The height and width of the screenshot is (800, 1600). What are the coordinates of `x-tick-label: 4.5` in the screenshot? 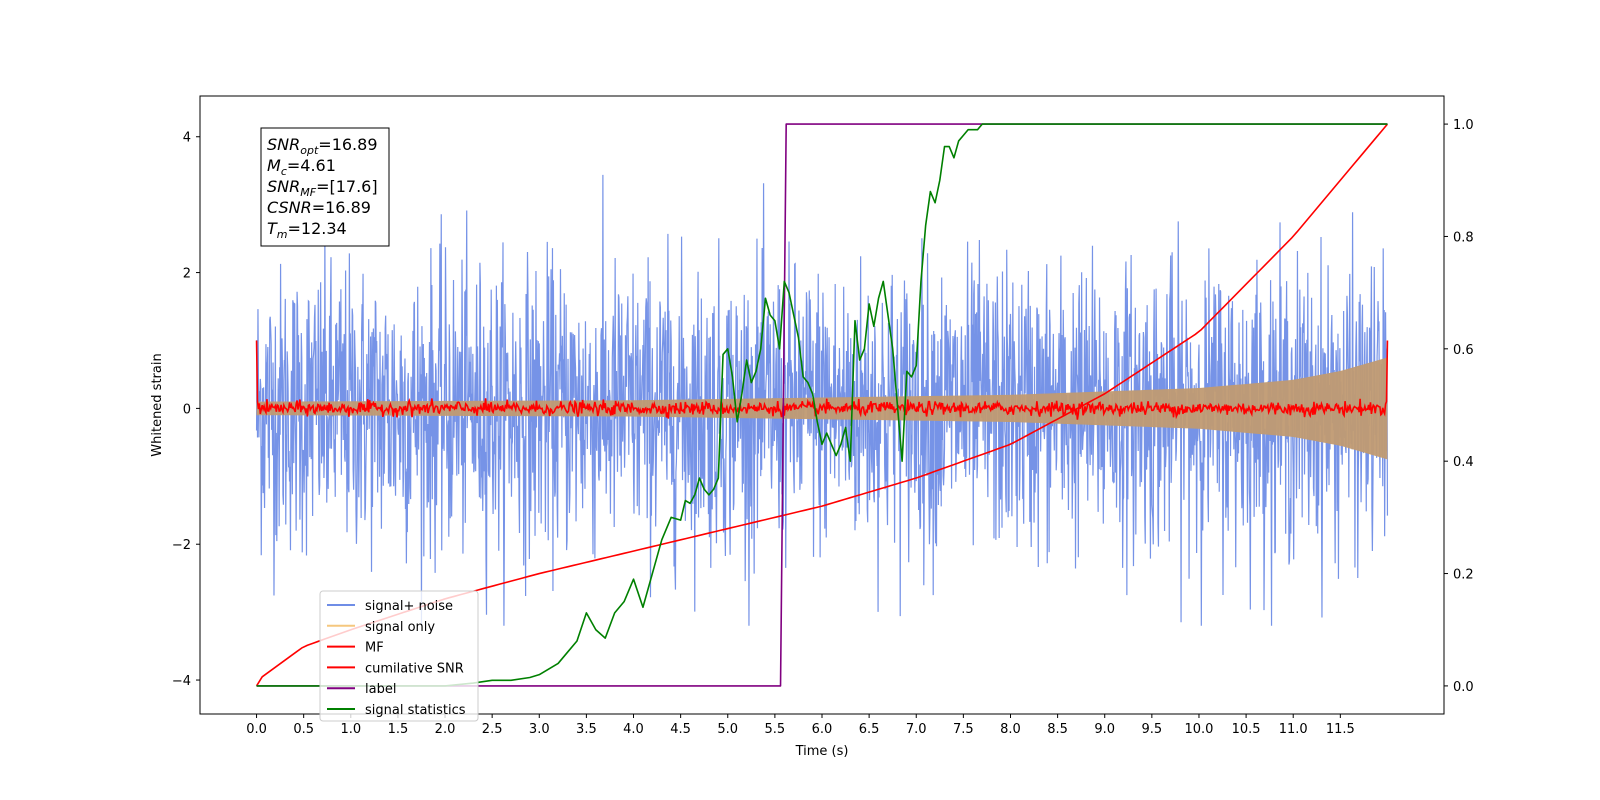 It's located at (680, 729).